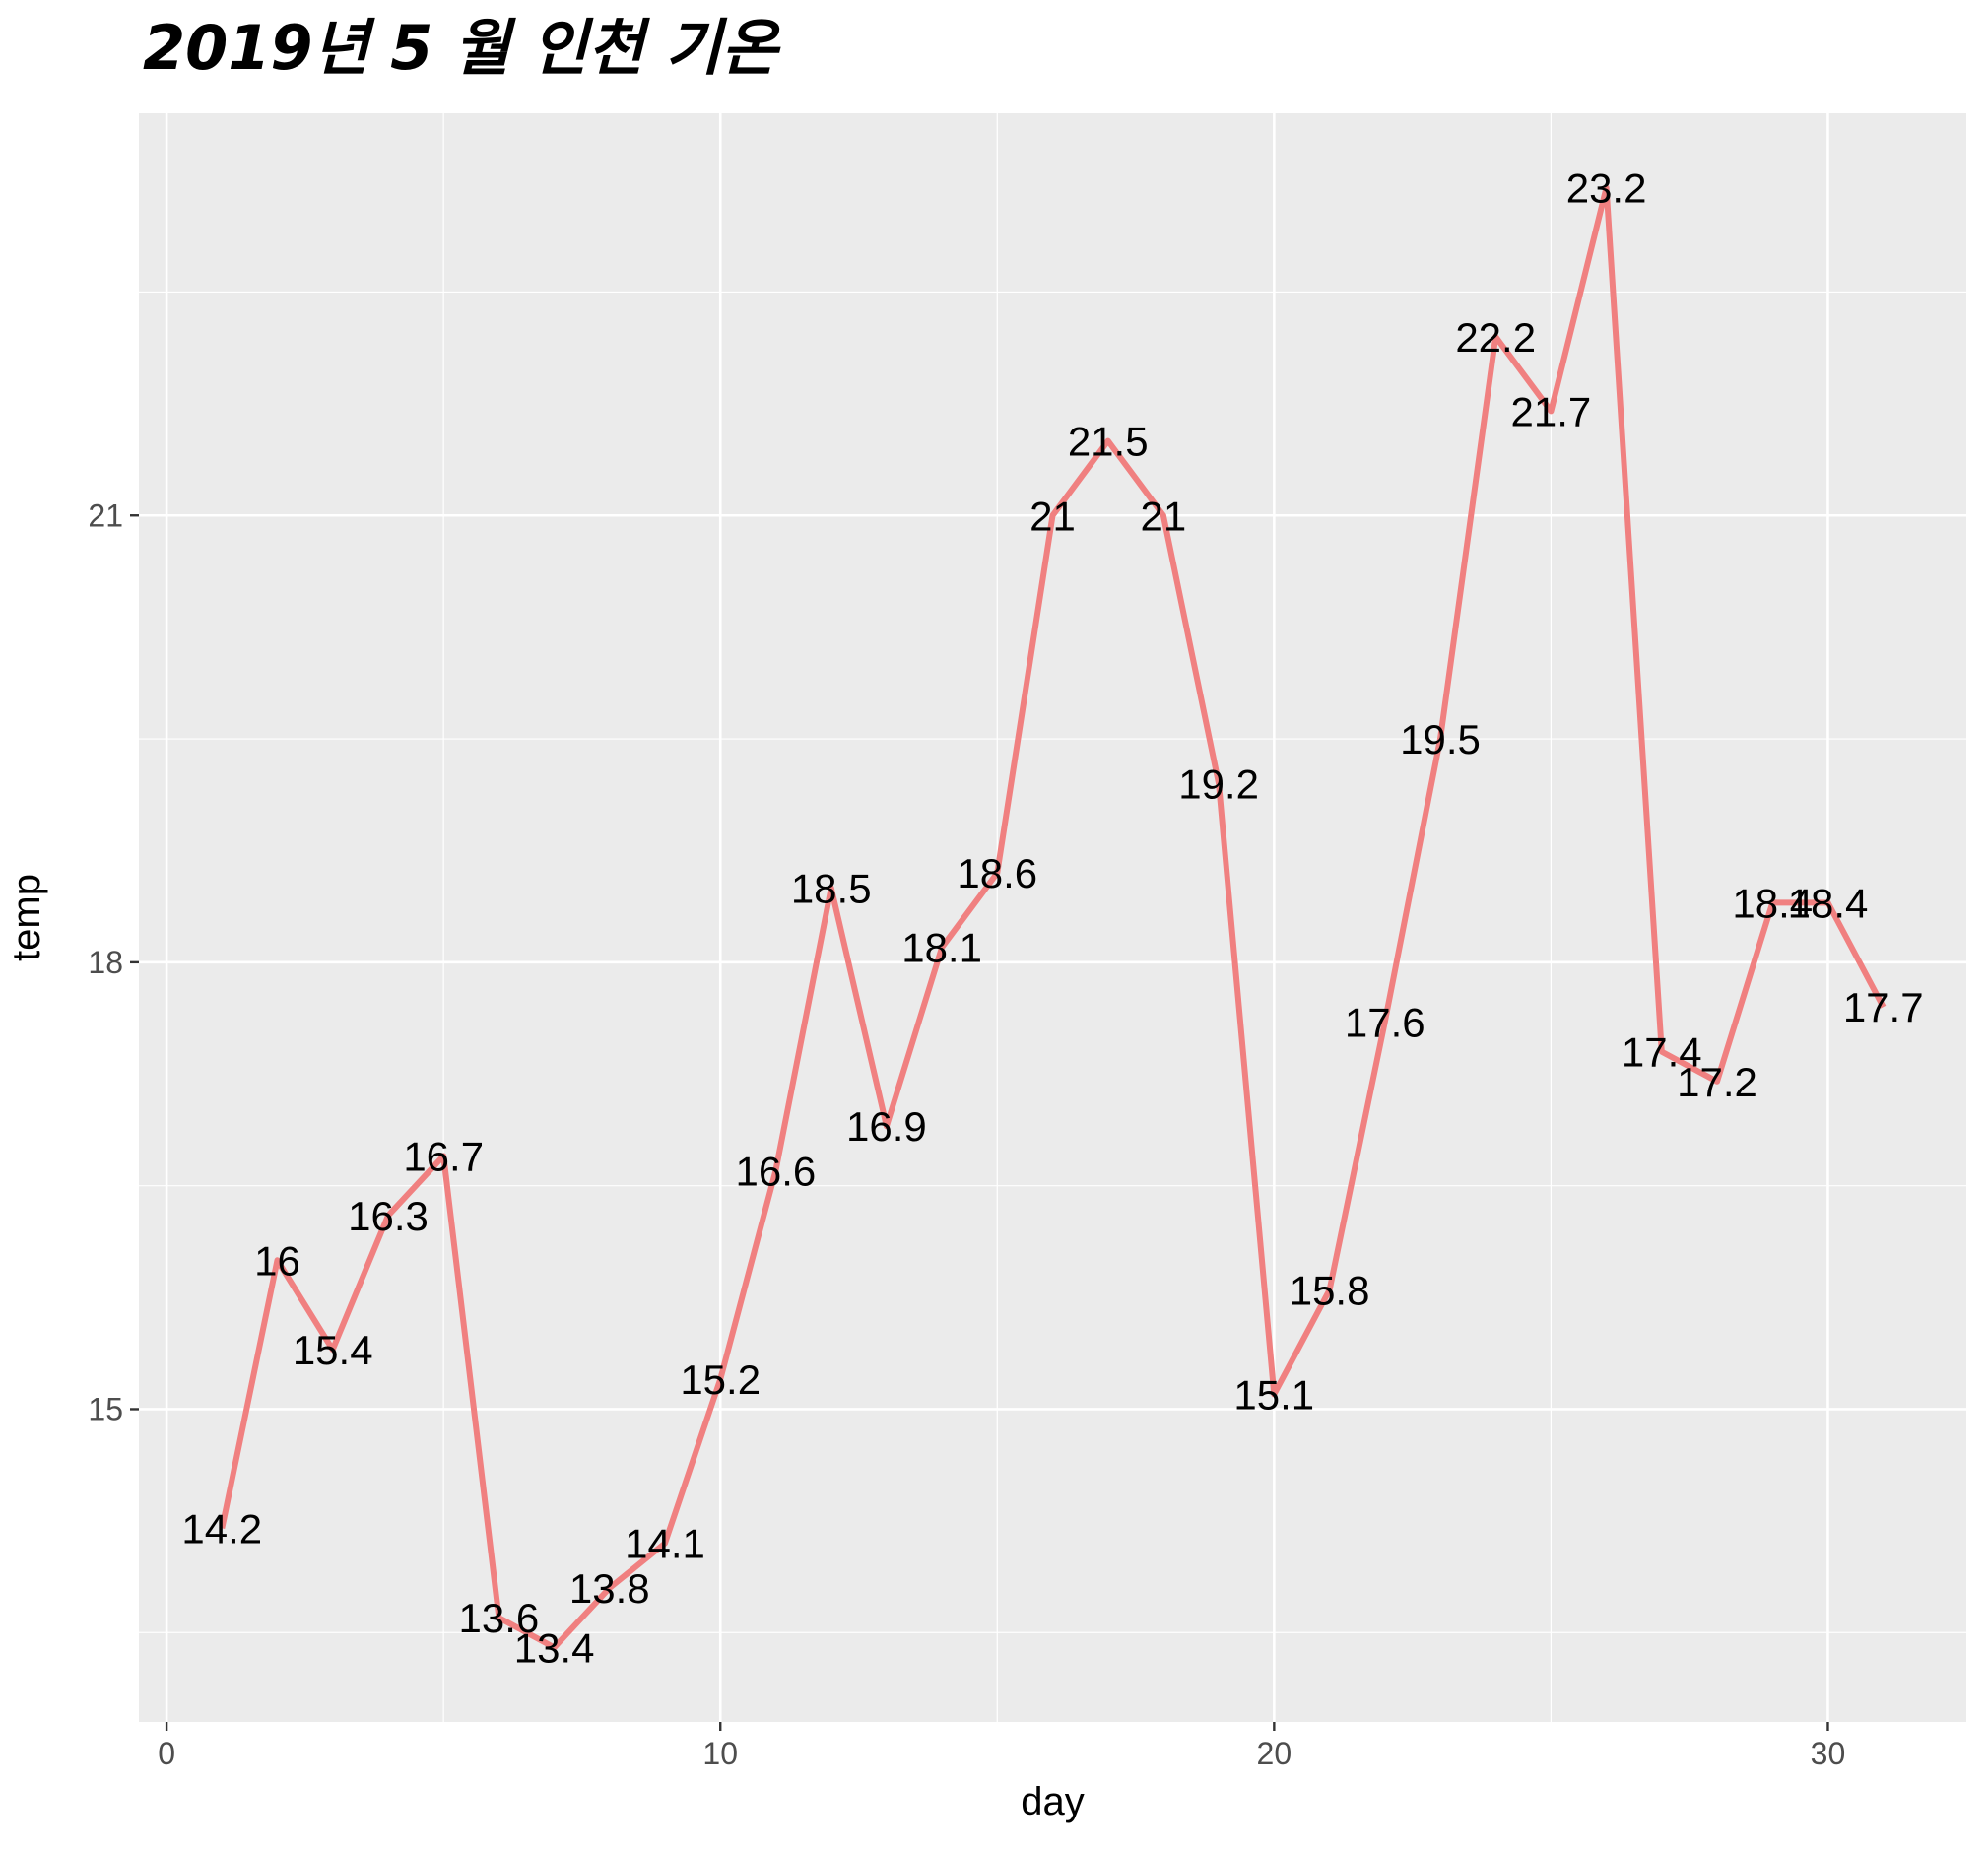  I want to click on y-axis-tick-labels: 15 18 21, so click(105, 961).